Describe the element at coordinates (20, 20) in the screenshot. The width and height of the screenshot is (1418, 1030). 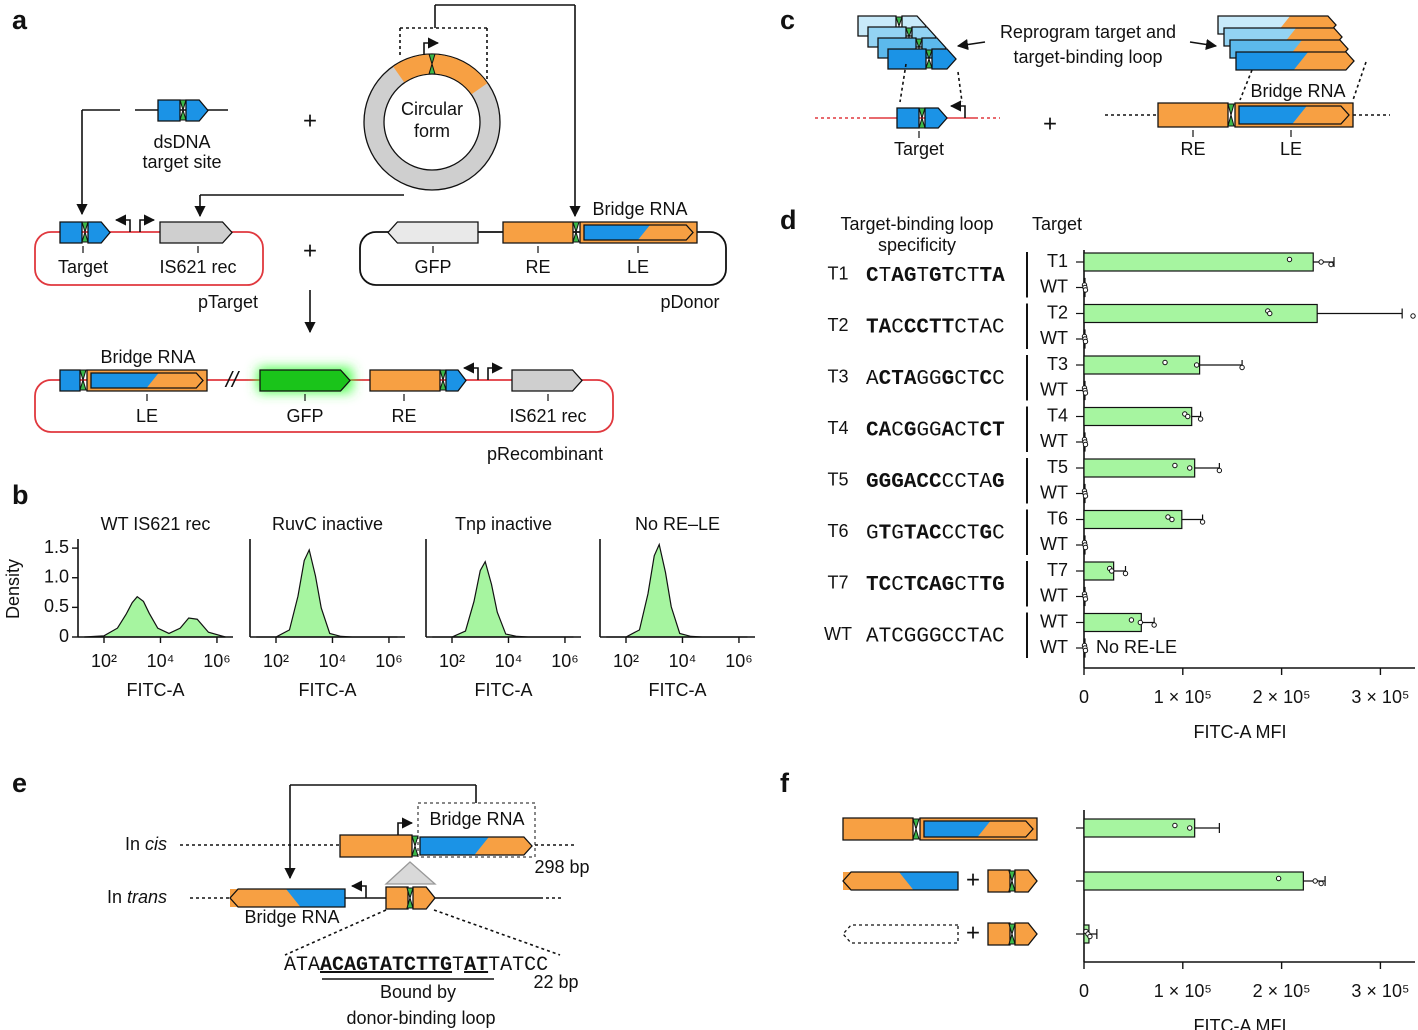
I see `panel-letter: a` at that location.